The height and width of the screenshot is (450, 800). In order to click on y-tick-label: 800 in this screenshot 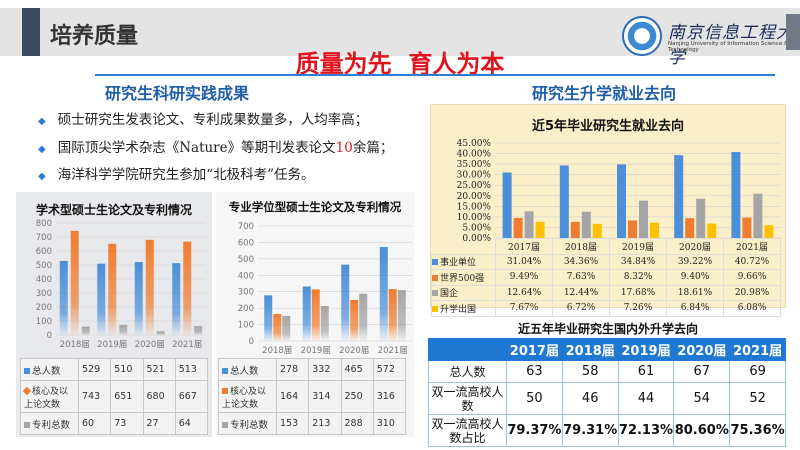, I will do `click(44, 224)`.